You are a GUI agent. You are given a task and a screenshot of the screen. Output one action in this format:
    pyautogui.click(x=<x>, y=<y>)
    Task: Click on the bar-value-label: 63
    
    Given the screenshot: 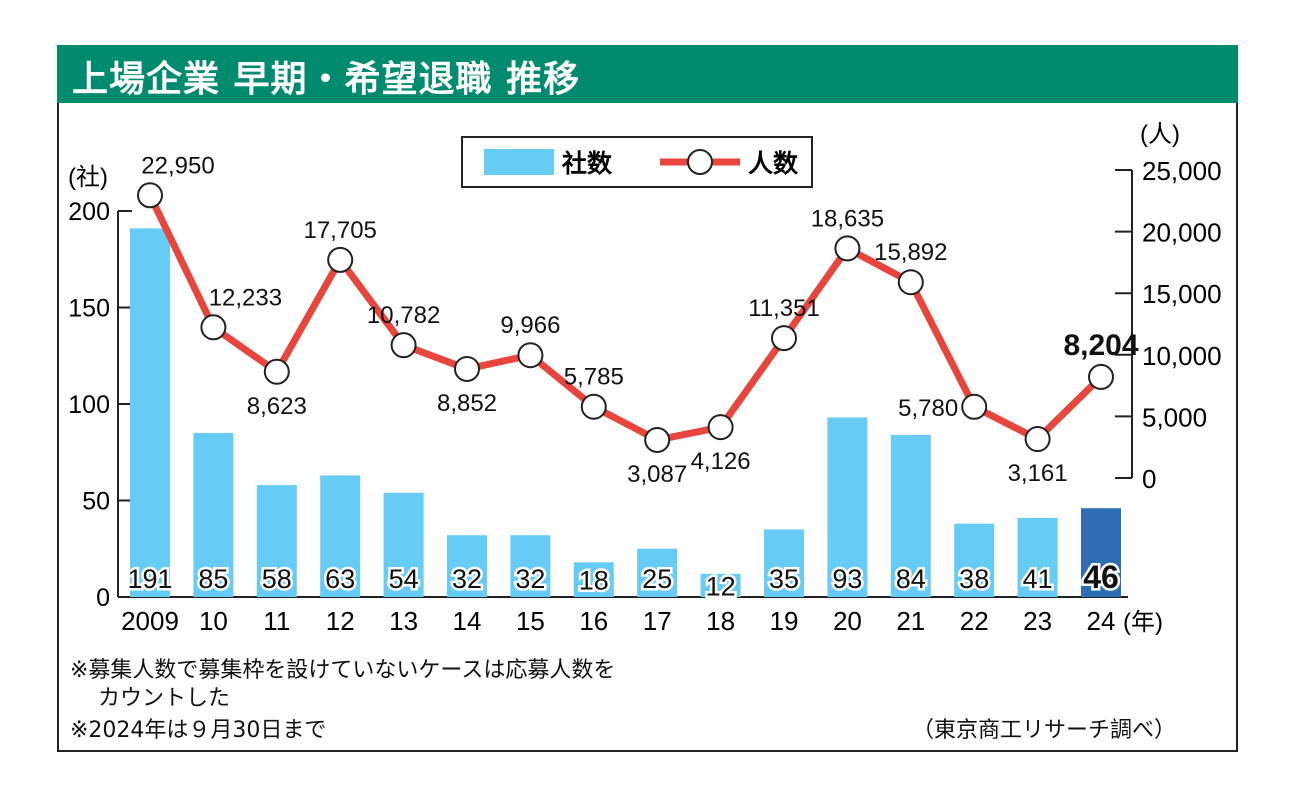 What is the action you would take?
    pyautogui.click(x=340, y=579)
    